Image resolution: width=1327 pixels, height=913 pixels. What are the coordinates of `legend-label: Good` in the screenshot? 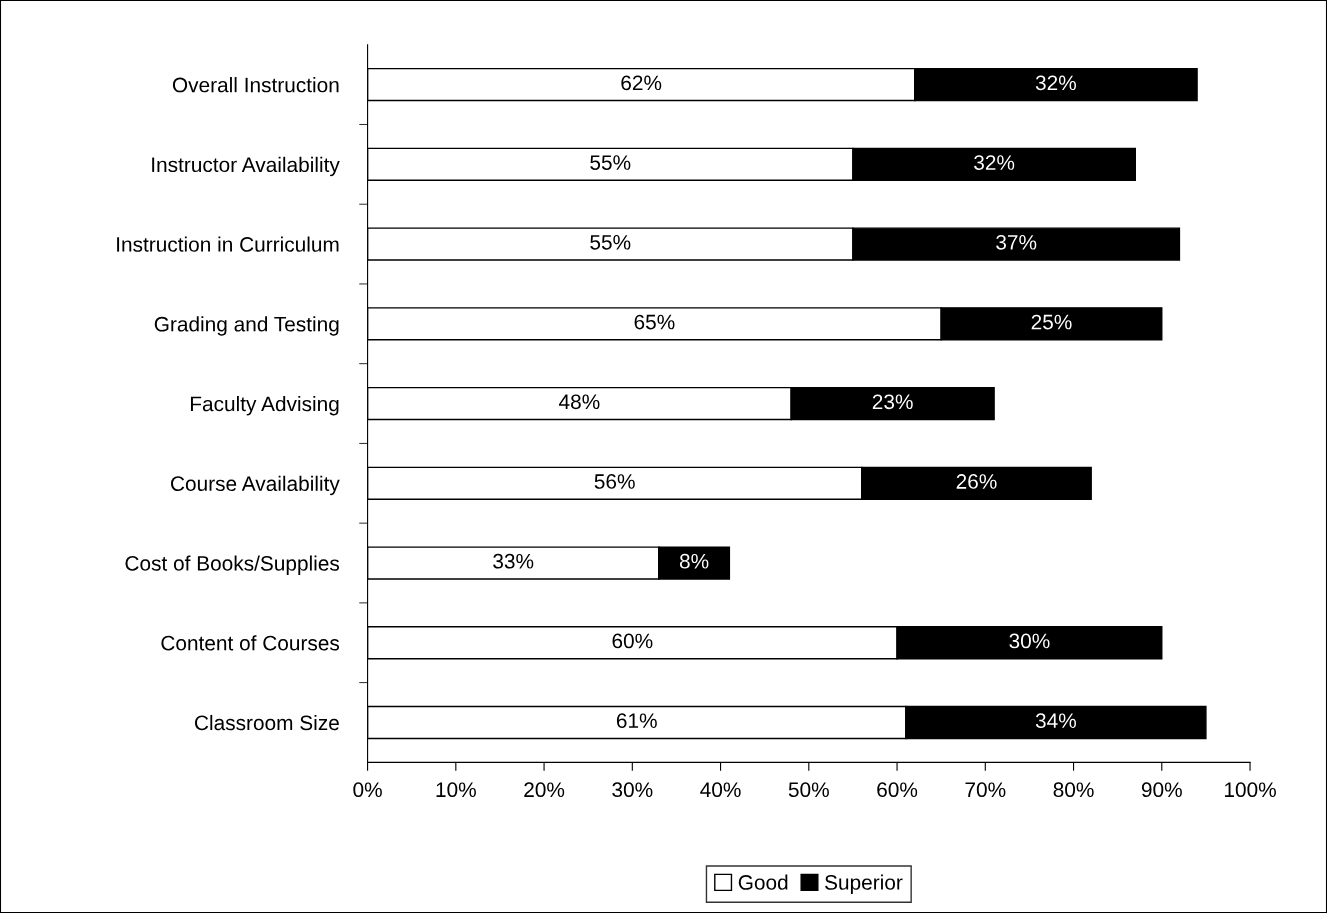 It's located at (763, 882).